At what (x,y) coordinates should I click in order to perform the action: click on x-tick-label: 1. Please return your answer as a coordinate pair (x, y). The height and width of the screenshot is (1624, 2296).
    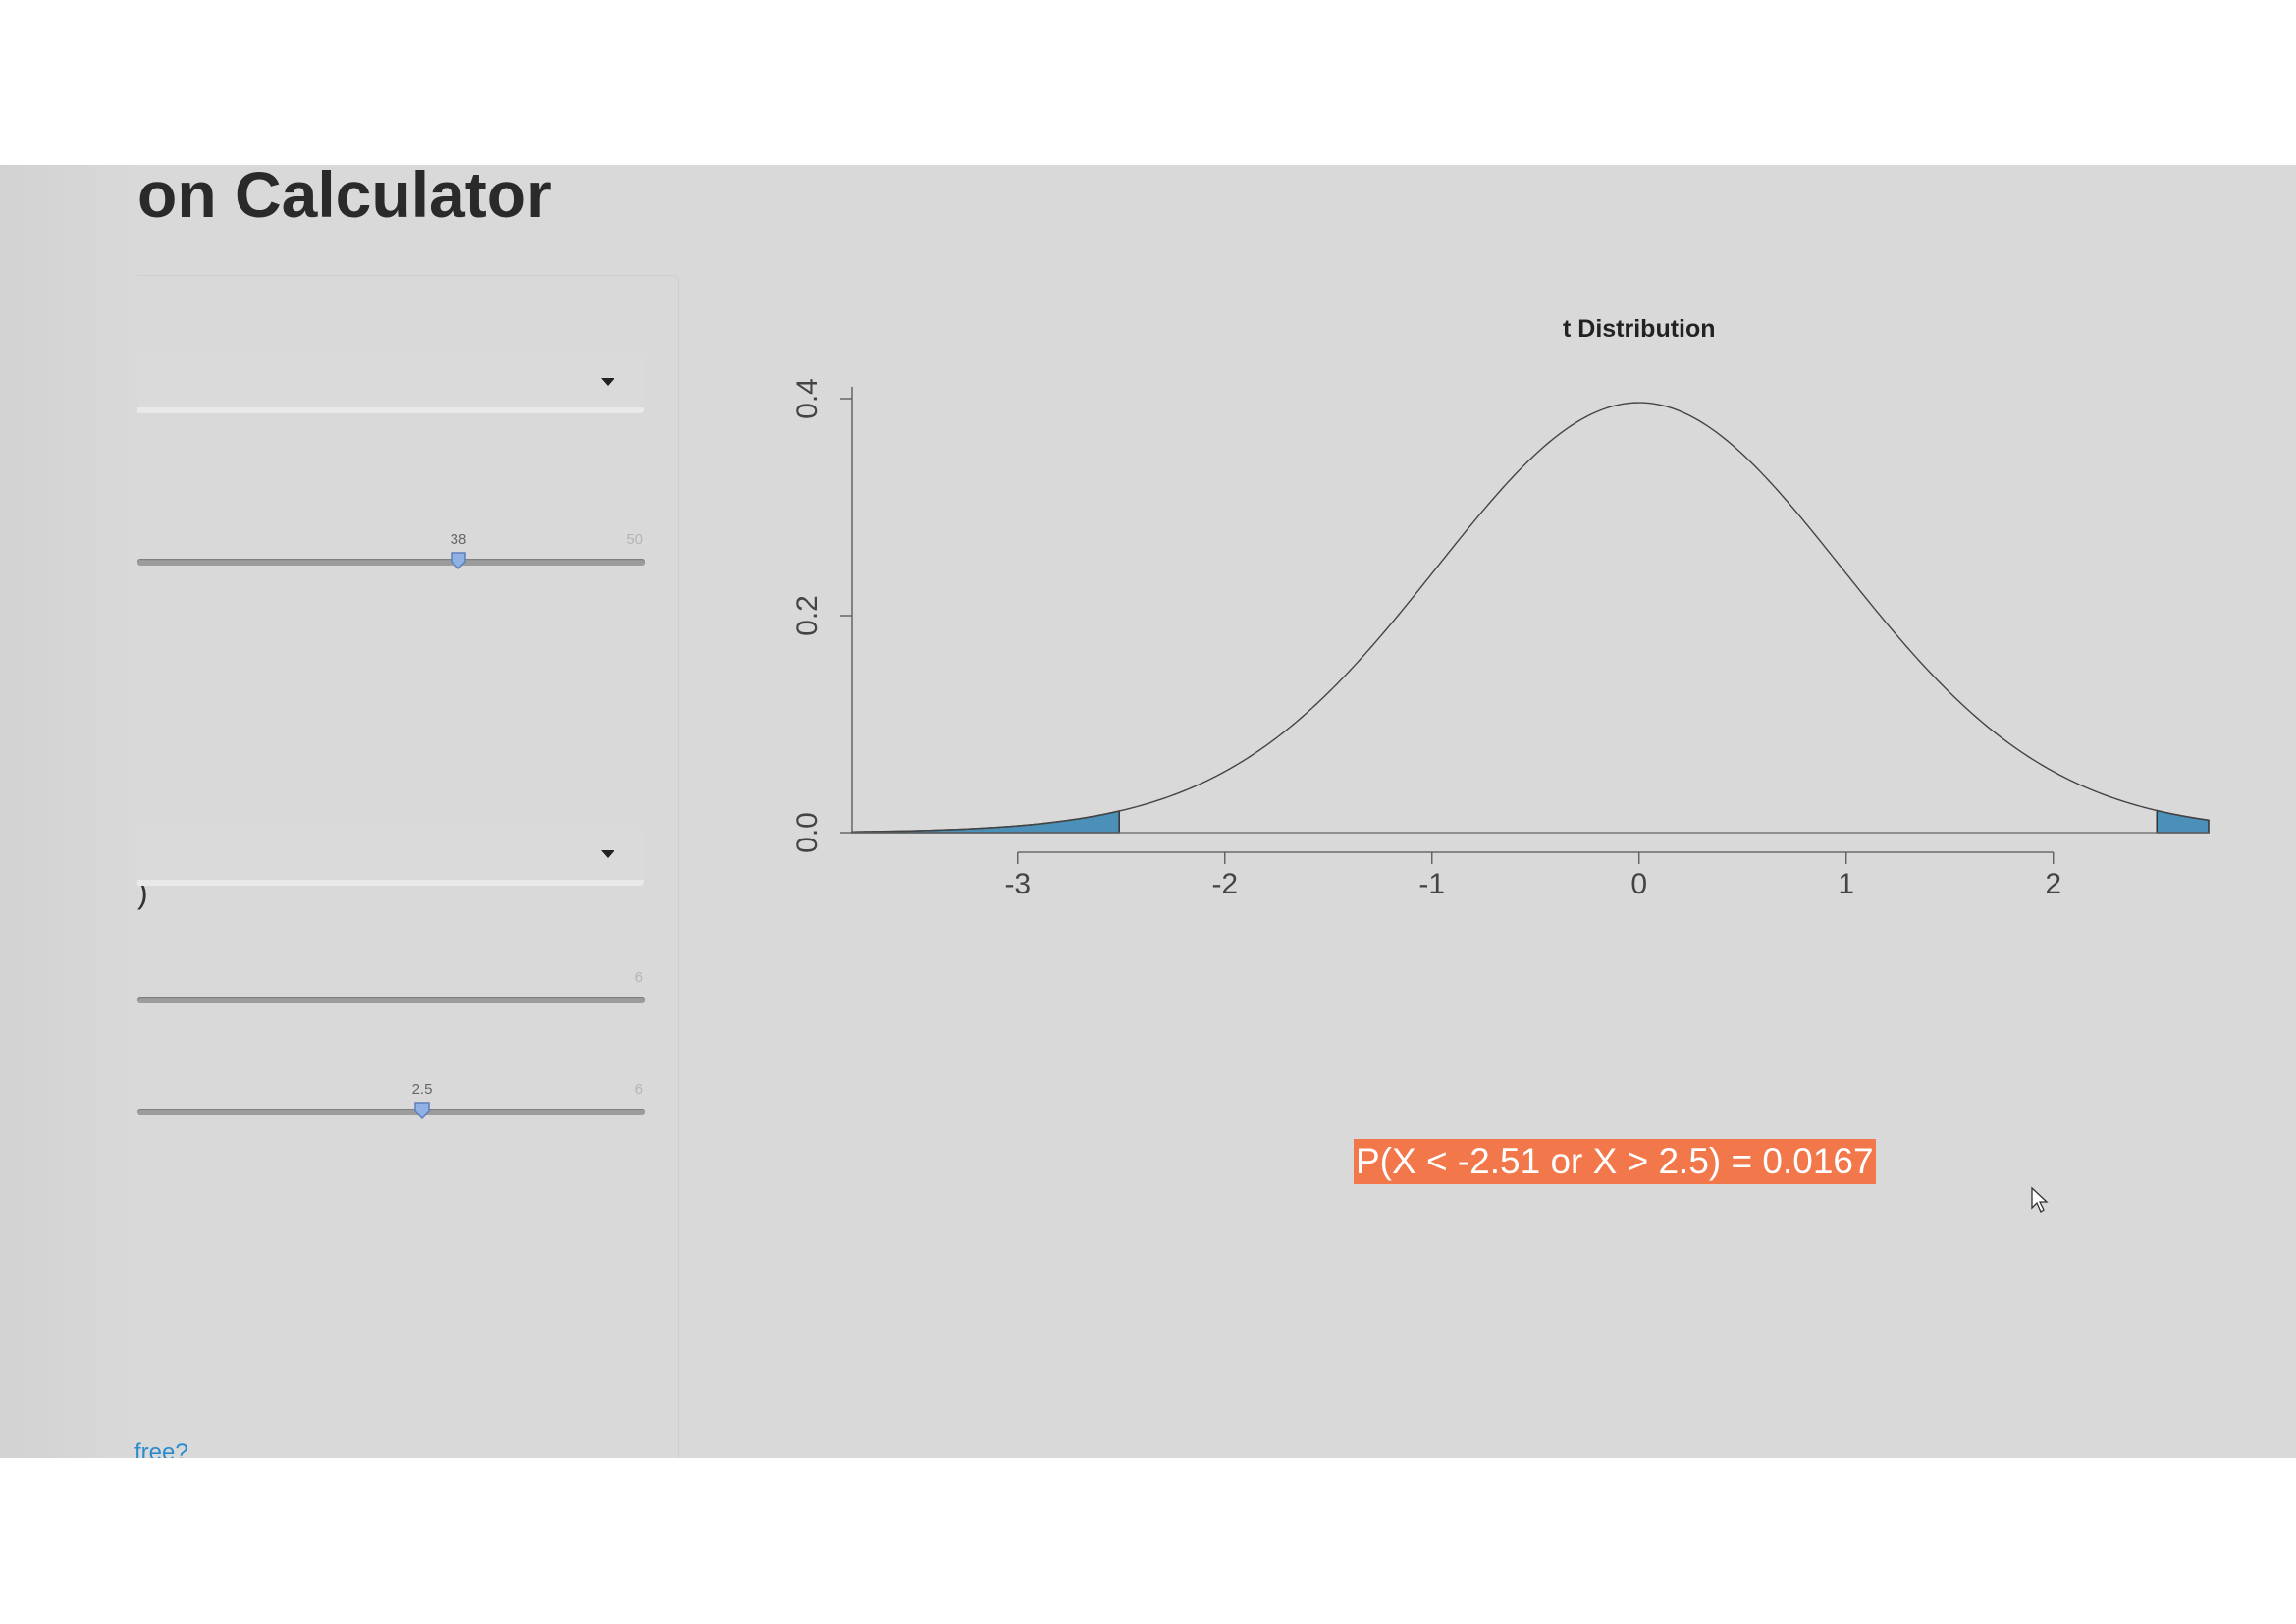
    Looking at the image, I should click on (1846, 884).